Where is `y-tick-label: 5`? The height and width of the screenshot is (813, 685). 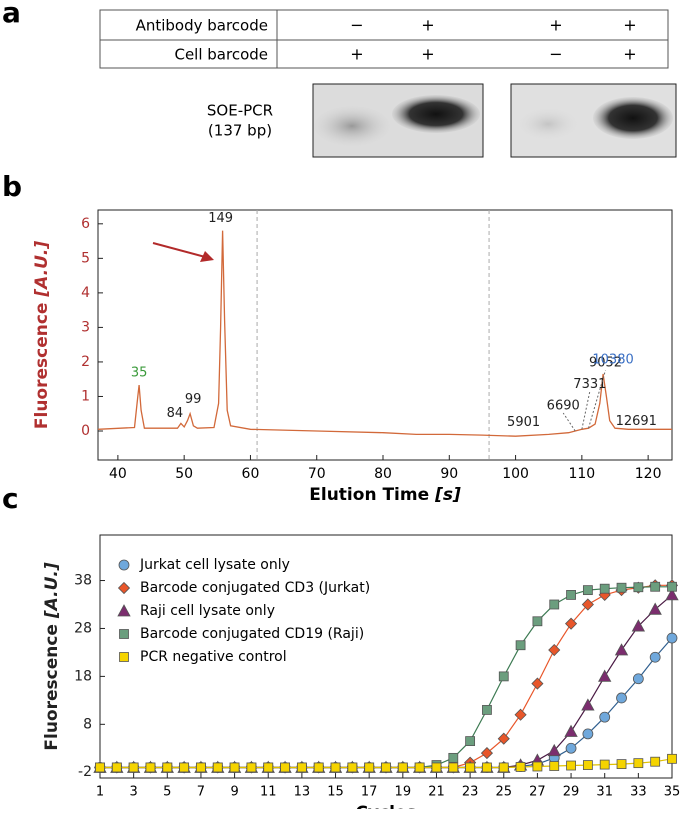 y-tick-label: 5 is located at coordinates (85, 258).